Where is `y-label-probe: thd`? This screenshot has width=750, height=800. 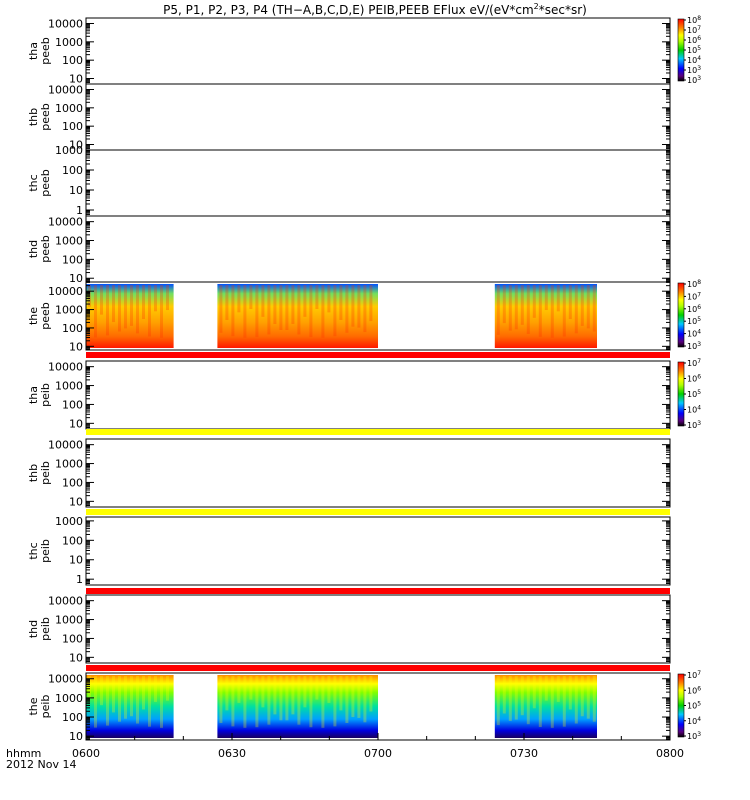
y-label-probe: thd is located at coordinates (33, 629).